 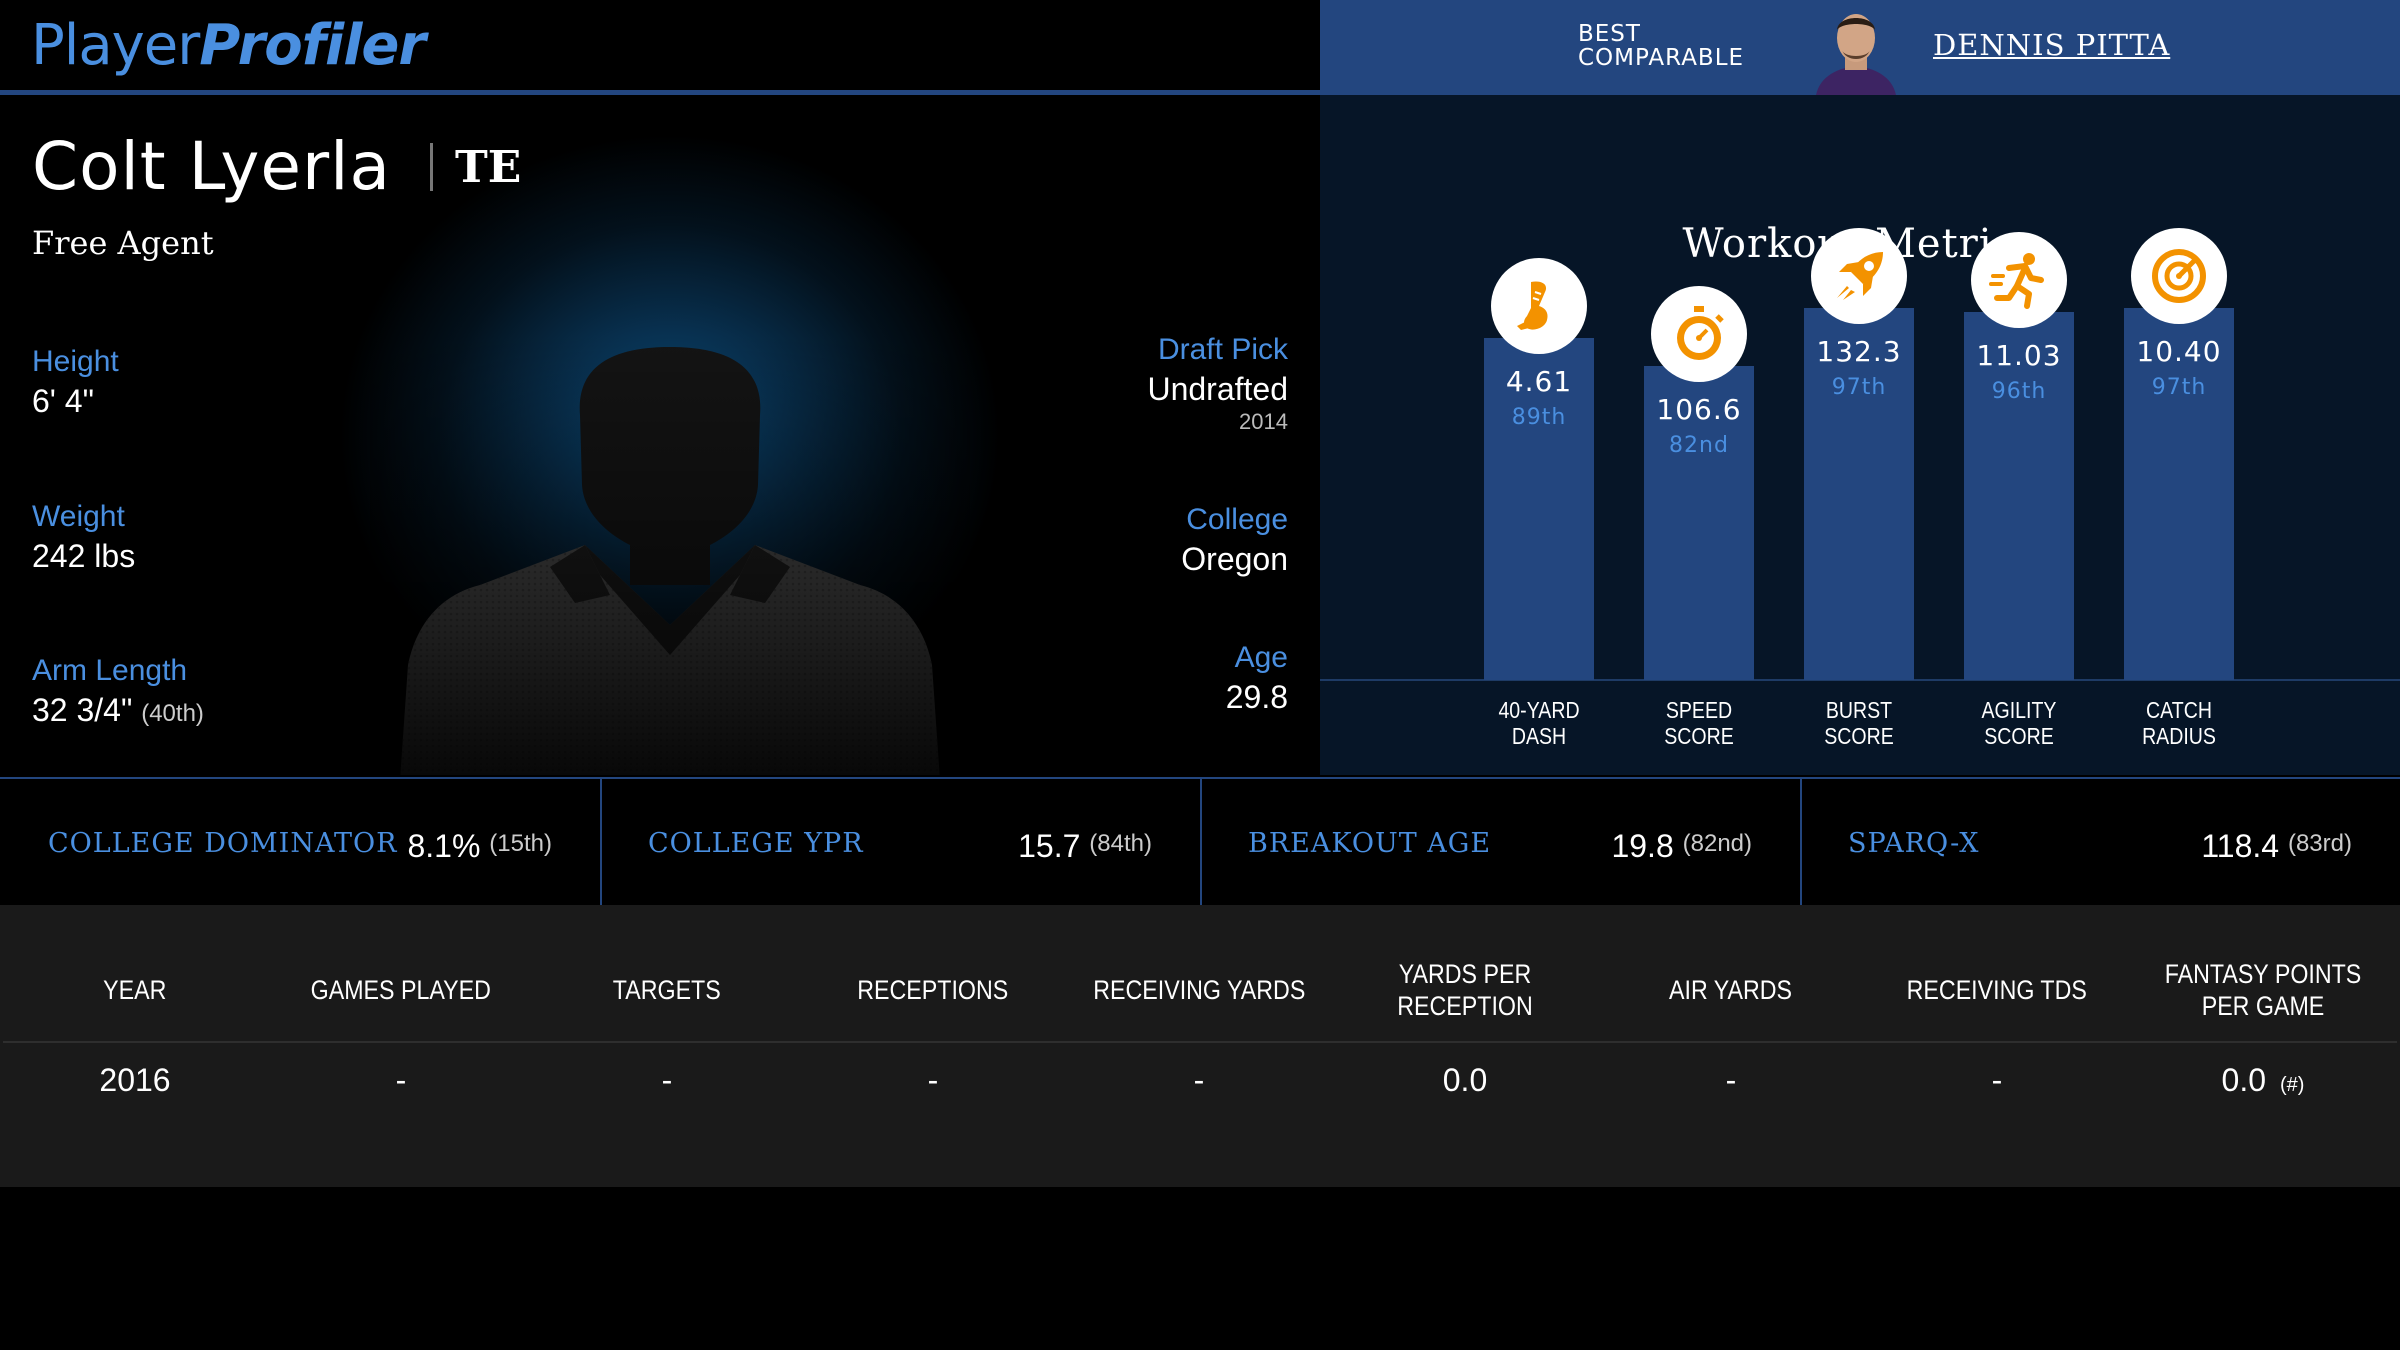 I want to click on catch-radius-value: 10.40, so click(x=2179, y=351).